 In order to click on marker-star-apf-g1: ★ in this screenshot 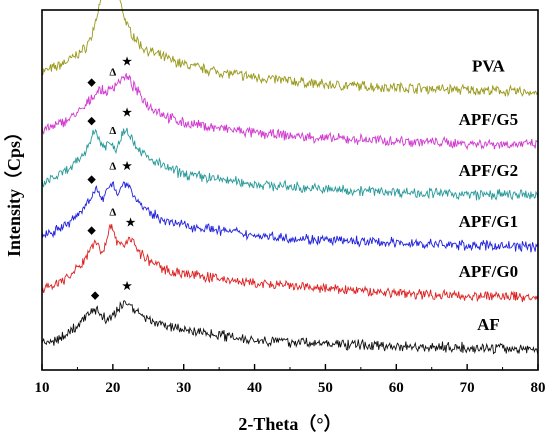, I will do `click(127, 167)`.